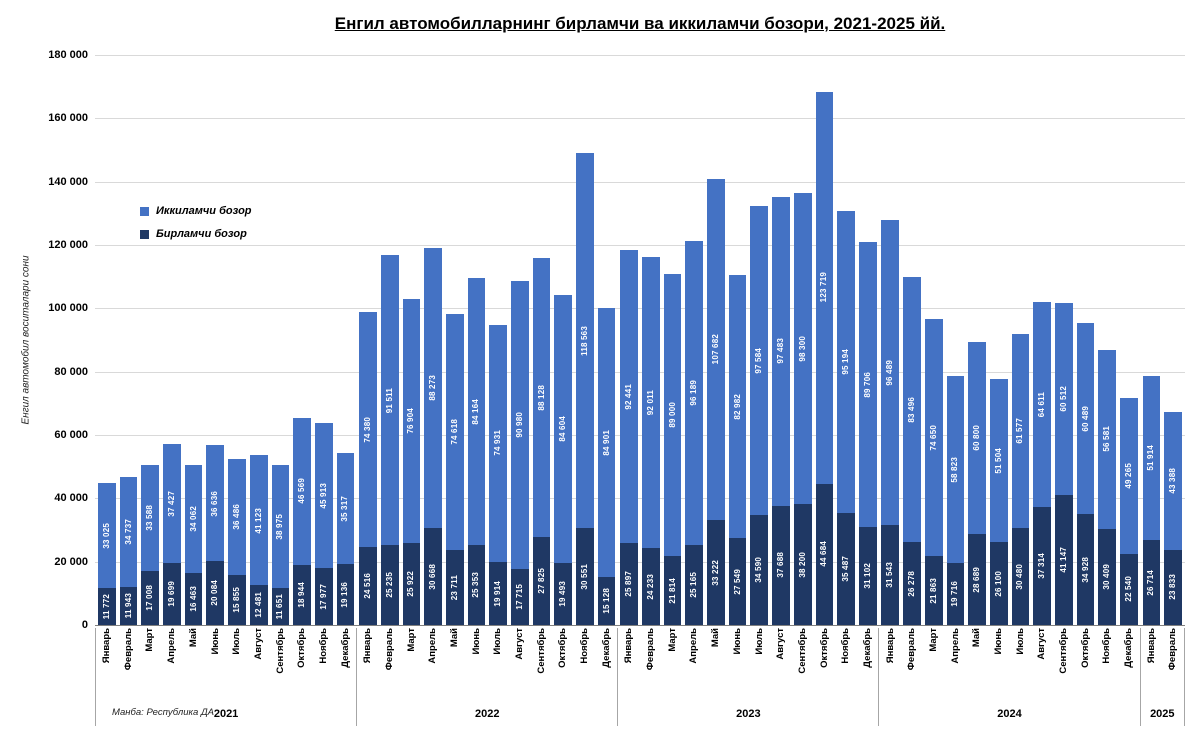  What do you see at coordinates (172, 593) in the screenshot?
I see `bar-segment-primary: 19 699` at bounding box center [172, 593].